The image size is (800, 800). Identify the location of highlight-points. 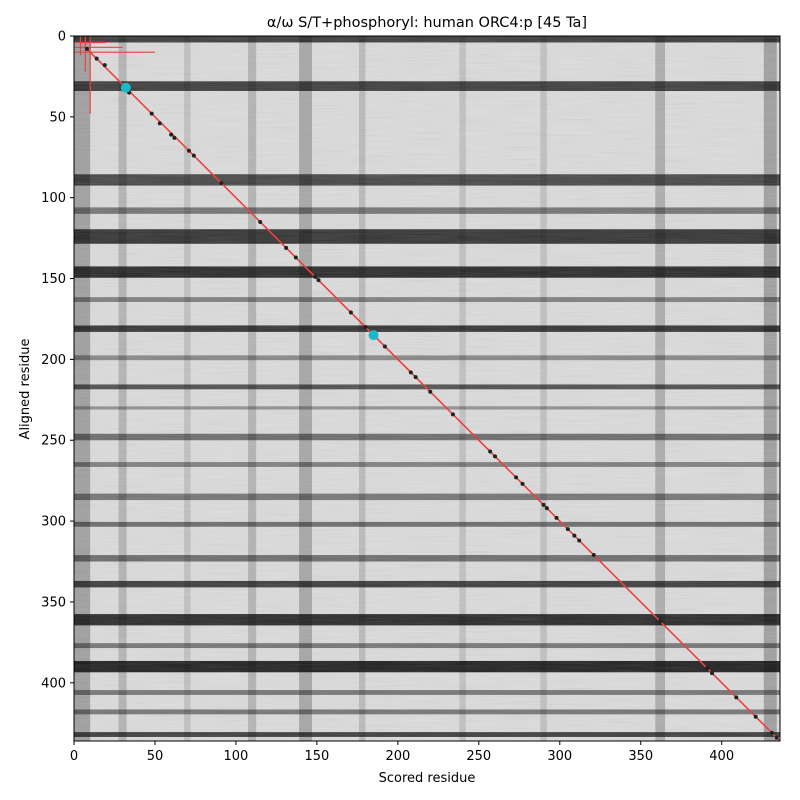
(249, 211).